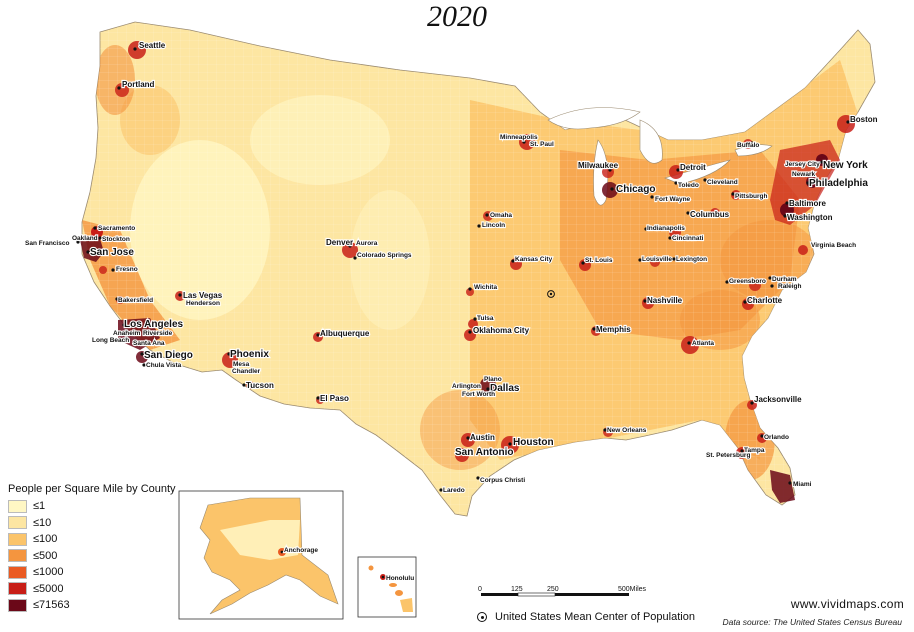  Describe the element at coordinates (807, 203) in the screenshot. I see `city-label: Baltimore` at that location.